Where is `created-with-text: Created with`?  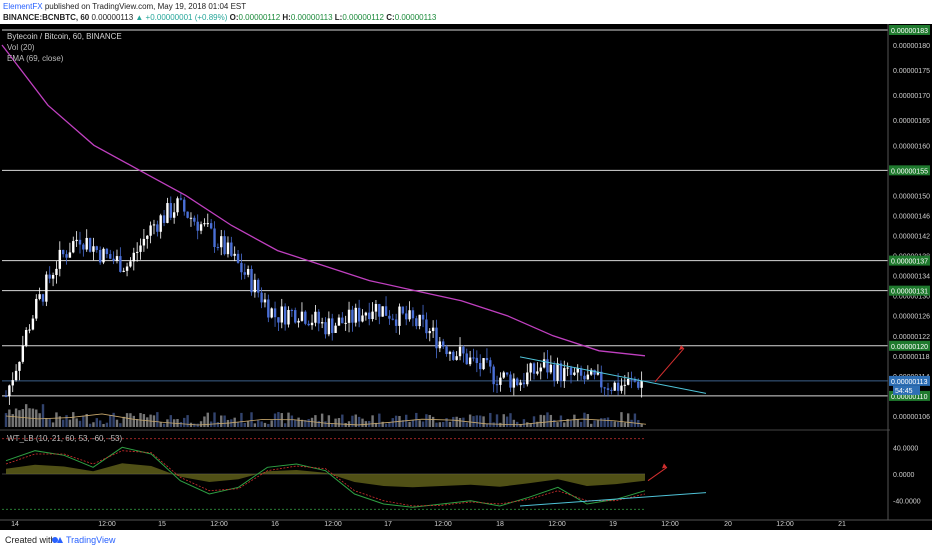
created-with-text: Created with is located at coordinates (30, 540).